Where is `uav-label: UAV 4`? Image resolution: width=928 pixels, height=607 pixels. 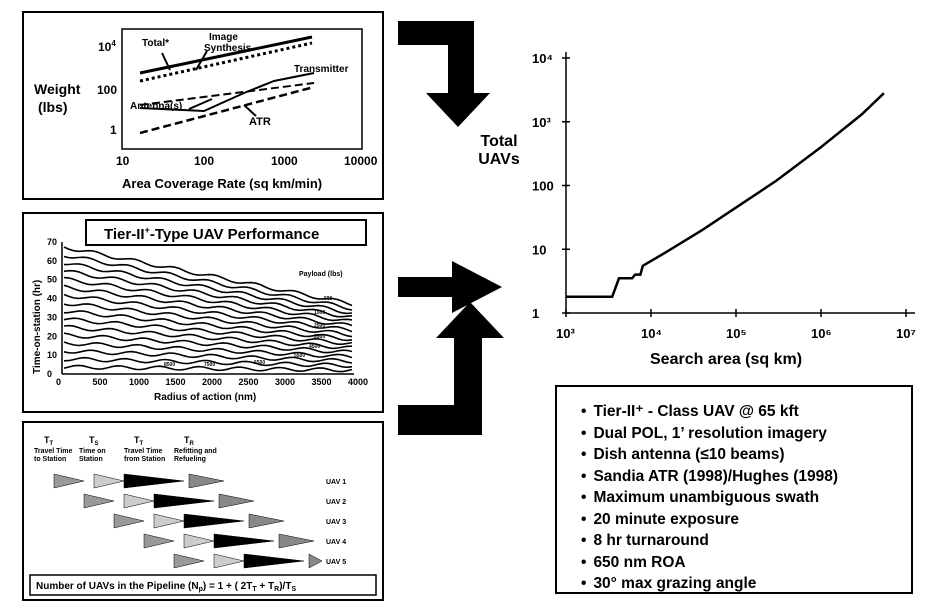 uav-label: UAV 4 is located at coordinates (336, 542).